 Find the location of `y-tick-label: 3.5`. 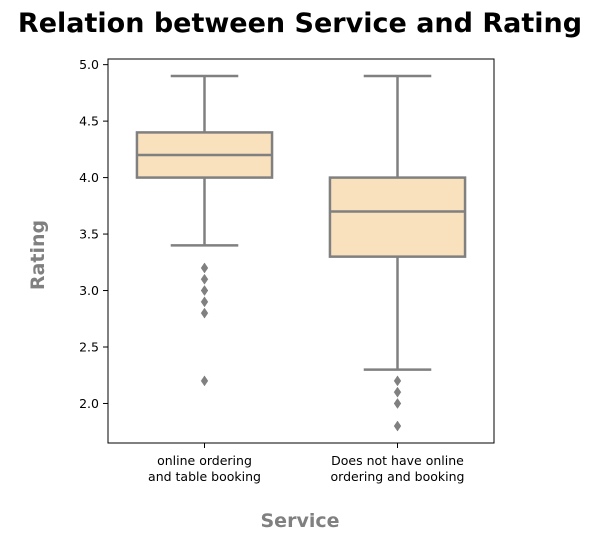

y-tick-label: 3.5 is located at coordinates (89, 234).